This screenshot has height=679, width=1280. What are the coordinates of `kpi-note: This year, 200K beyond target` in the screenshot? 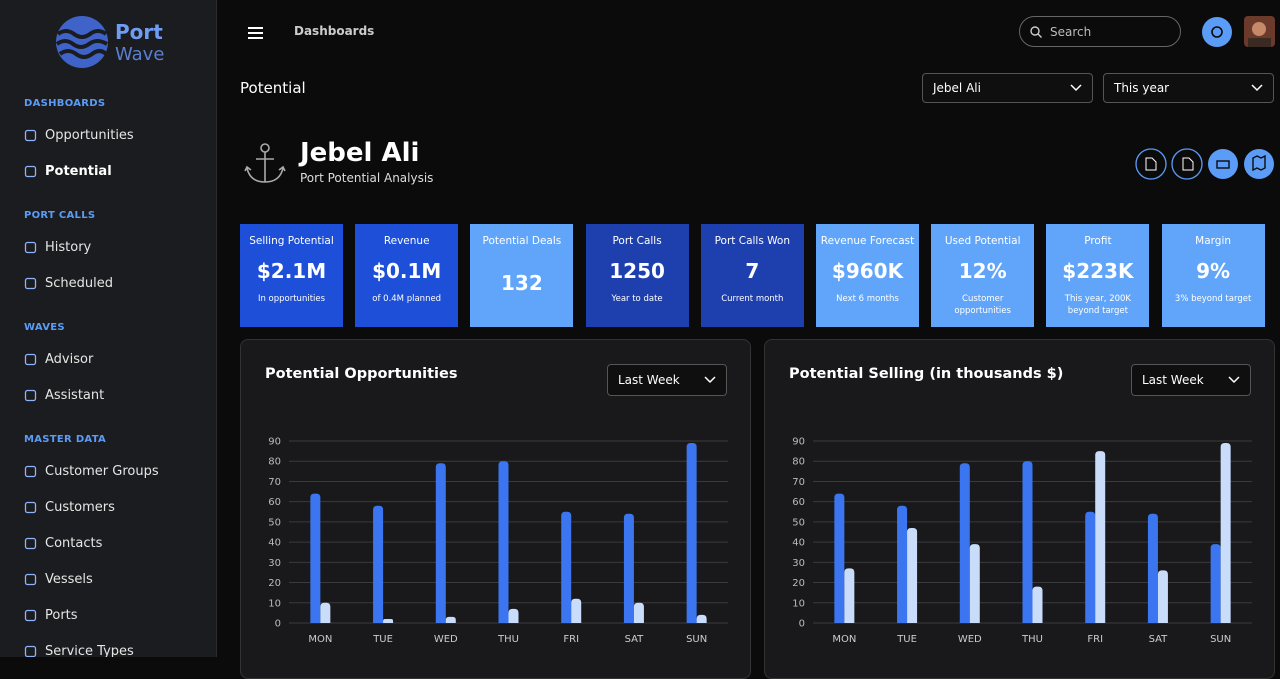 It's located at (1098, 305).